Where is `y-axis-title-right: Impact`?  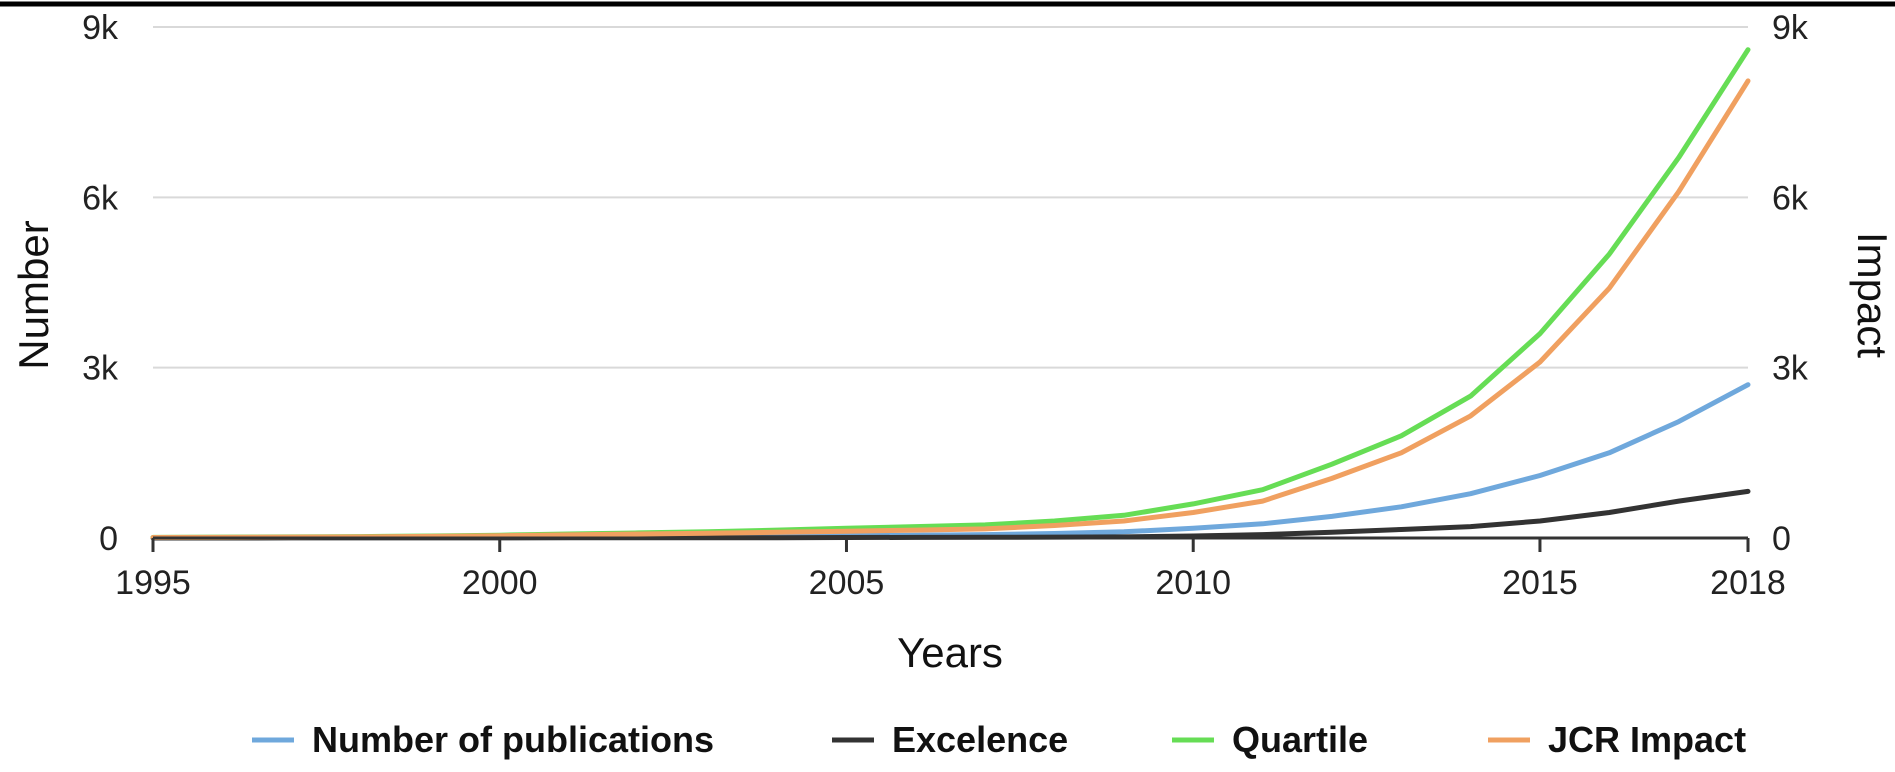
y-axis-title-right: Impact is located at coordinates (1872, 295).